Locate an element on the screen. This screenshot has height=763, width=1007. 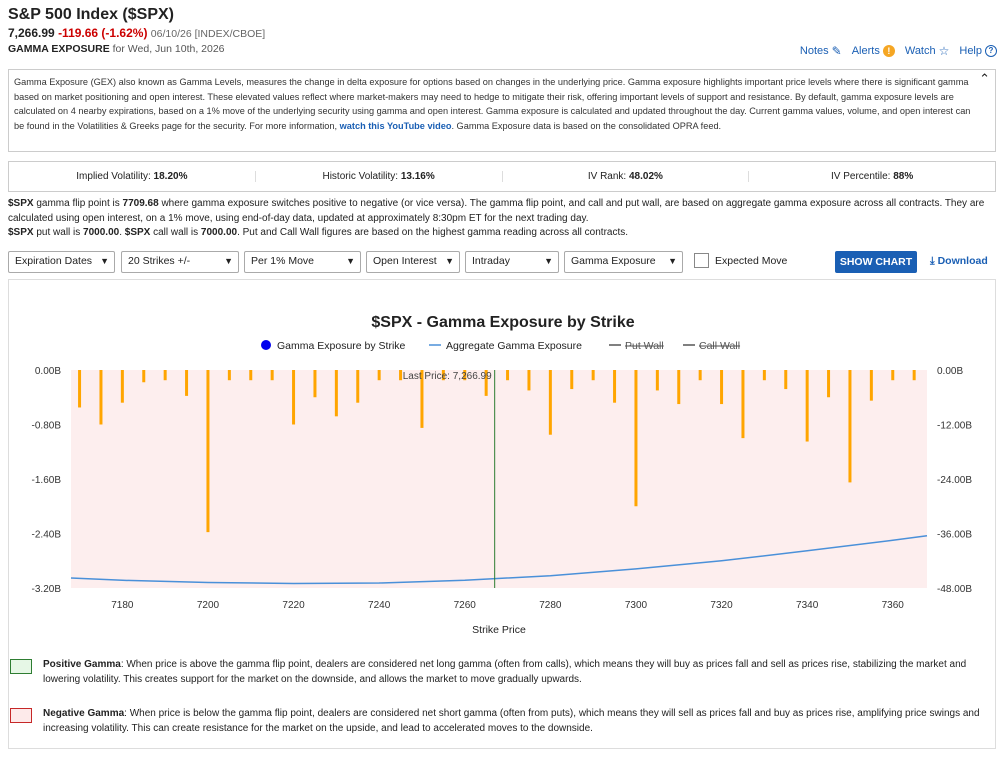
x-tick-label: 7320 is located at coordinates (721, 605).